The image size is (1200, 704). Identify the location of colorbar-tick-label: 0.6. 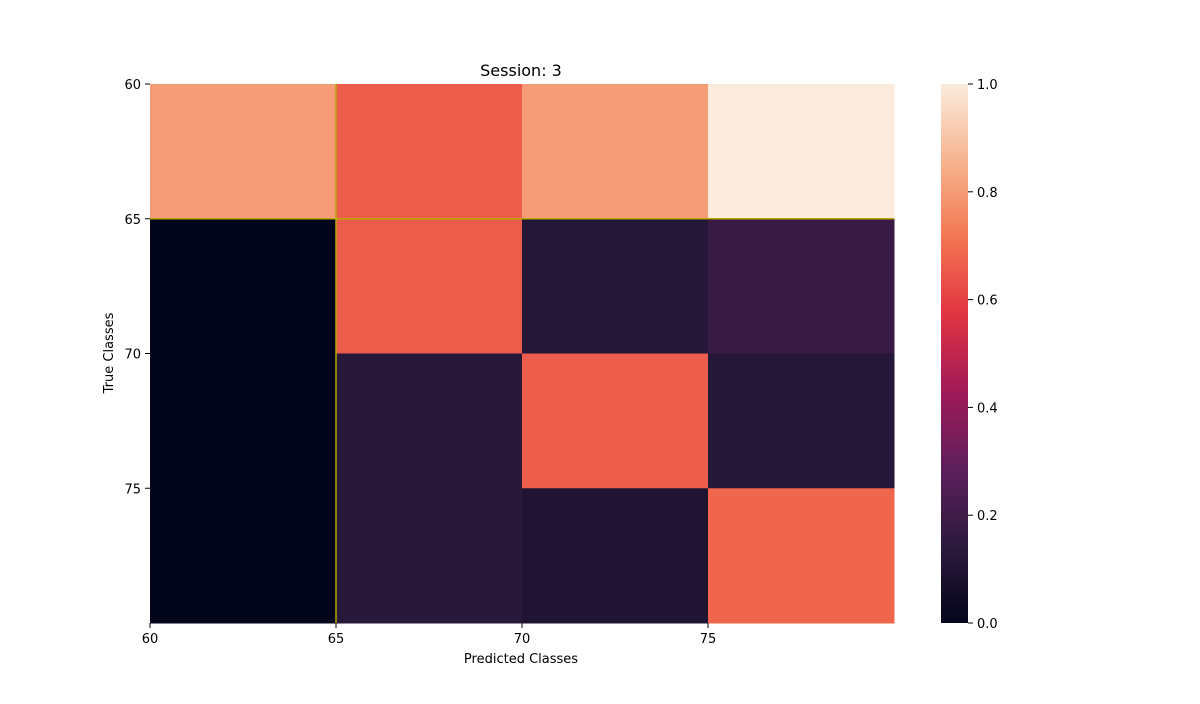
(987, 301).